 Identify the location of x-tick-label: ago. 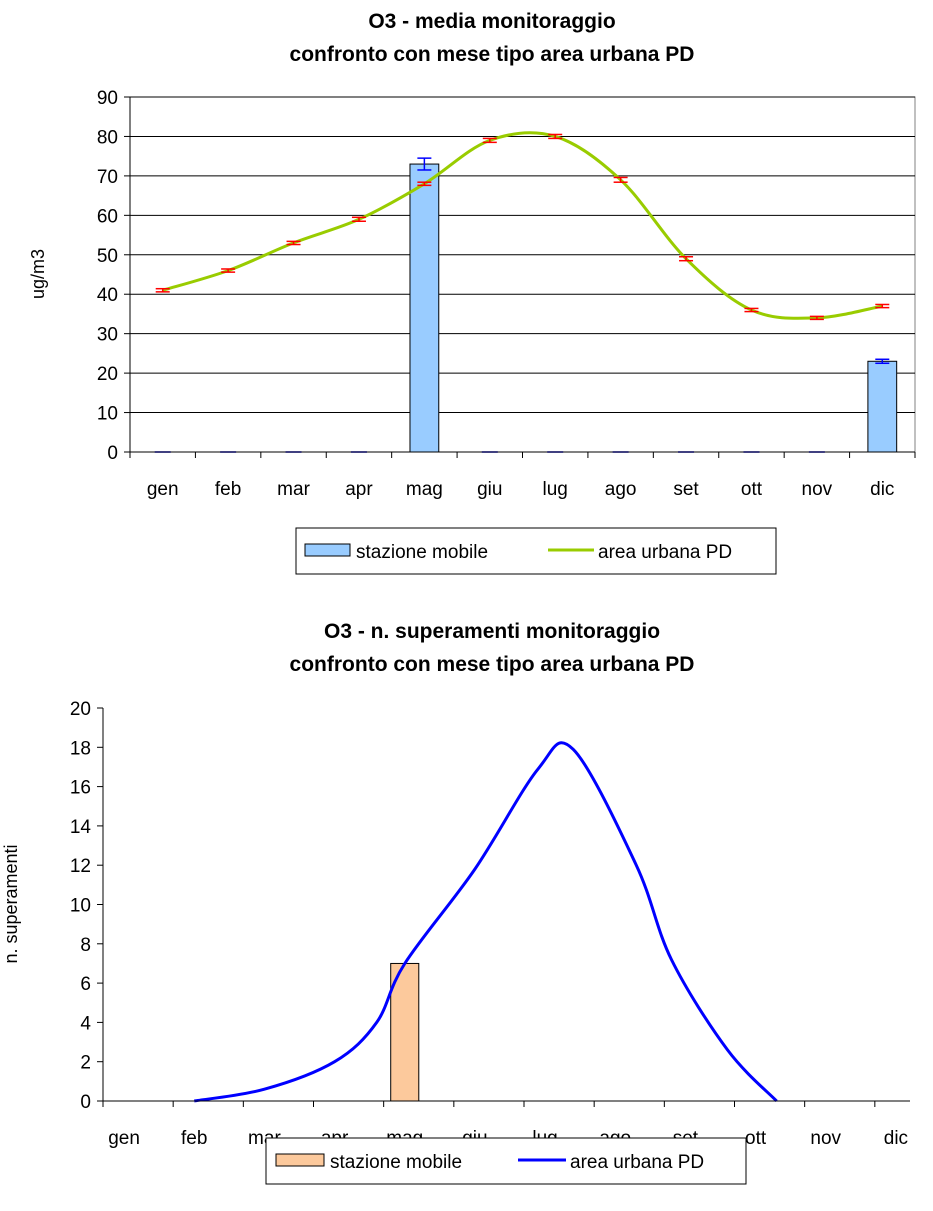
(621, 489).